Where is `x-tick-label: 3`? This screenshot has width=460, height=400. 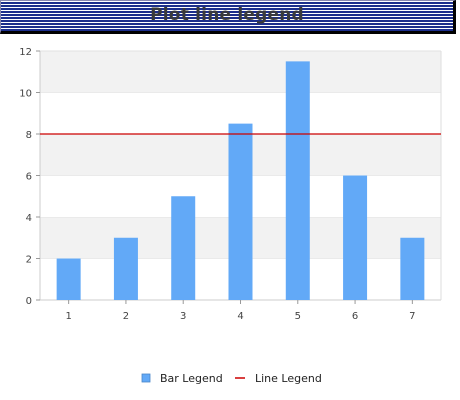
x-tick-label: 3 is located at coordinates (183, 316).